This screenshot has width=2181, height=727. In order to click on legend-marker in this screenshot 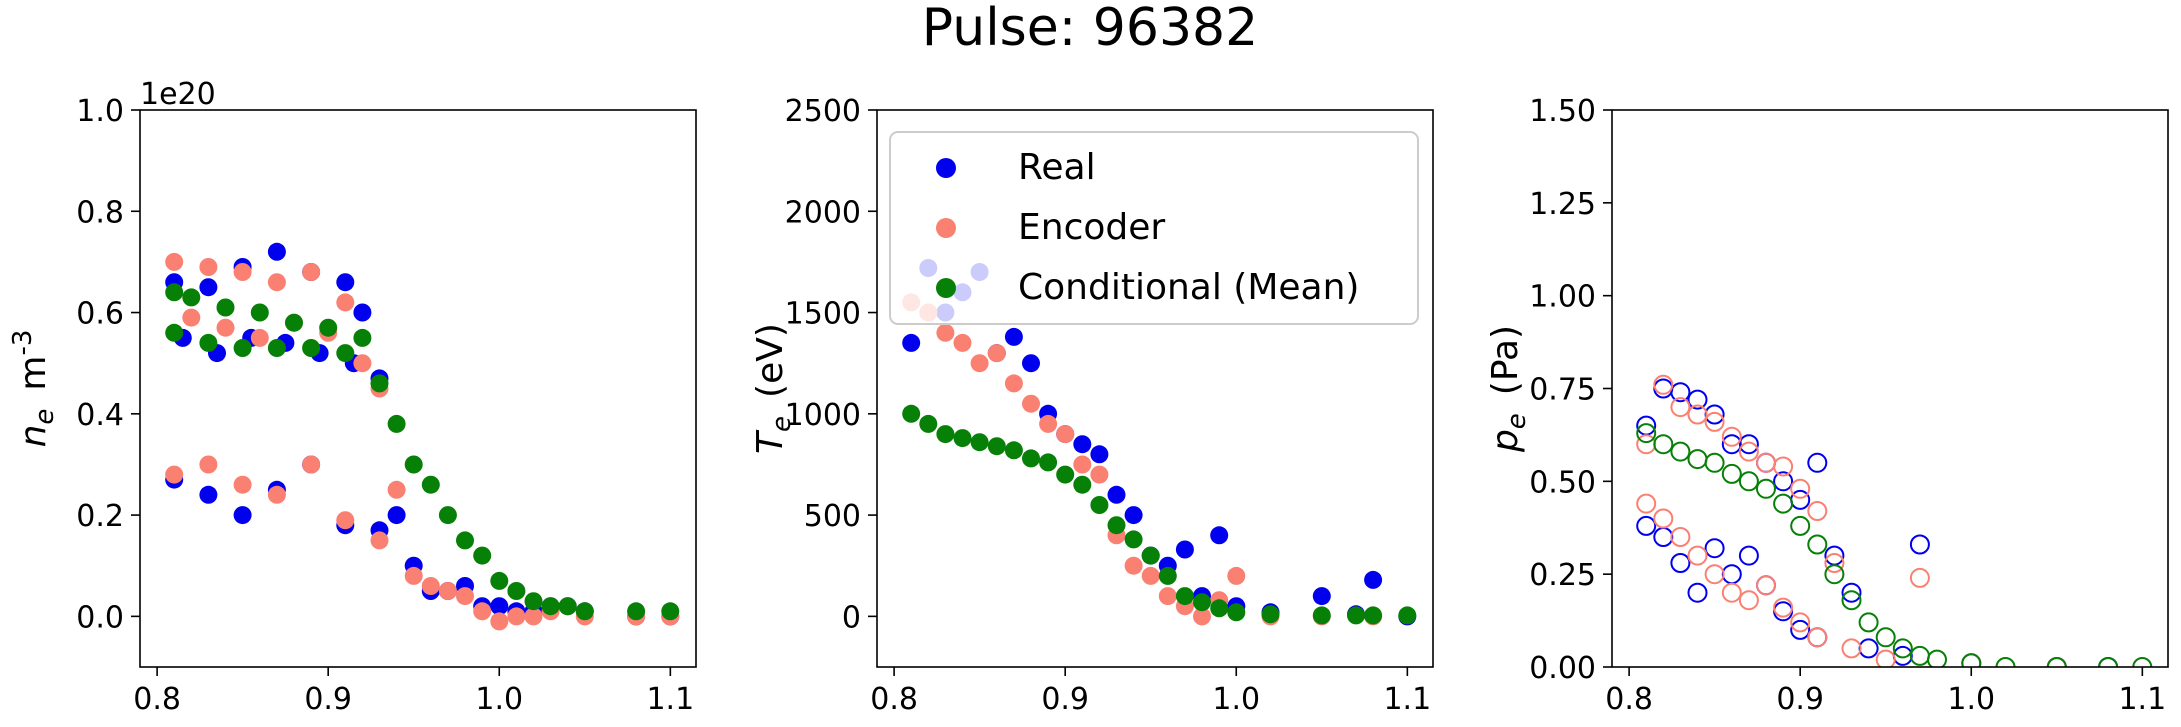, I will do `click(946, 168)`.